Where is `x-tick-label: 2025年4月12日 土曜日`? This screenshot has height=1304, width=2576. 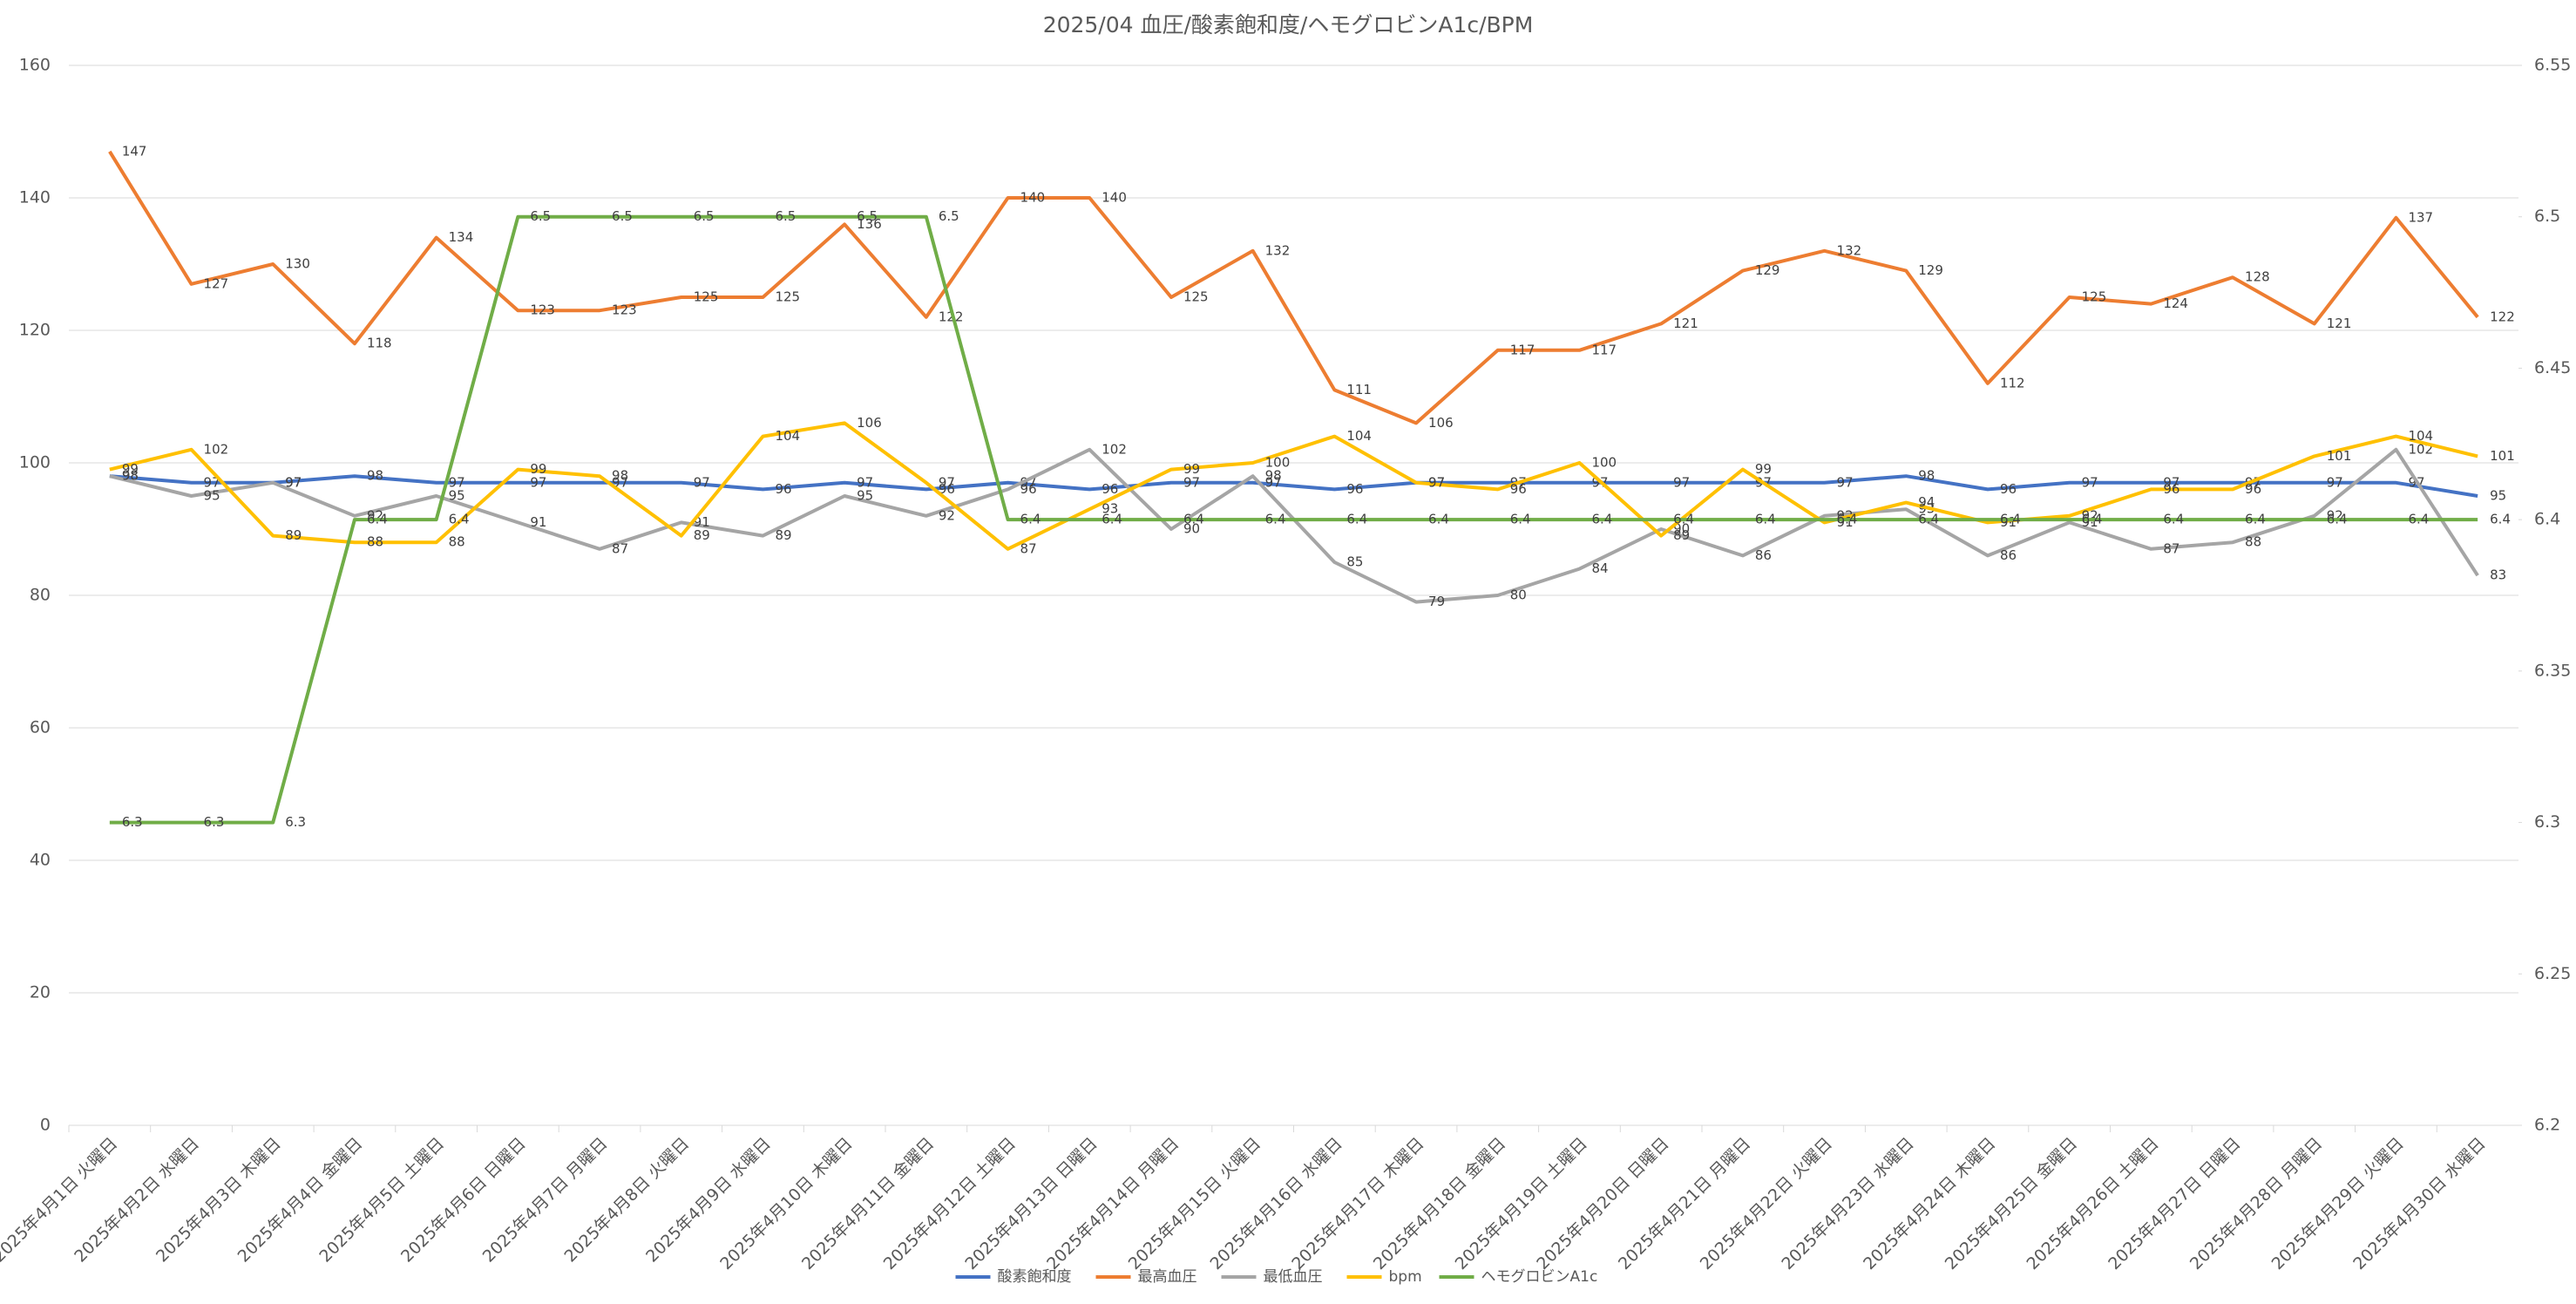
x-tick-label: 2025年4月12日 土曜日 is located at coordinates (950, 1203).